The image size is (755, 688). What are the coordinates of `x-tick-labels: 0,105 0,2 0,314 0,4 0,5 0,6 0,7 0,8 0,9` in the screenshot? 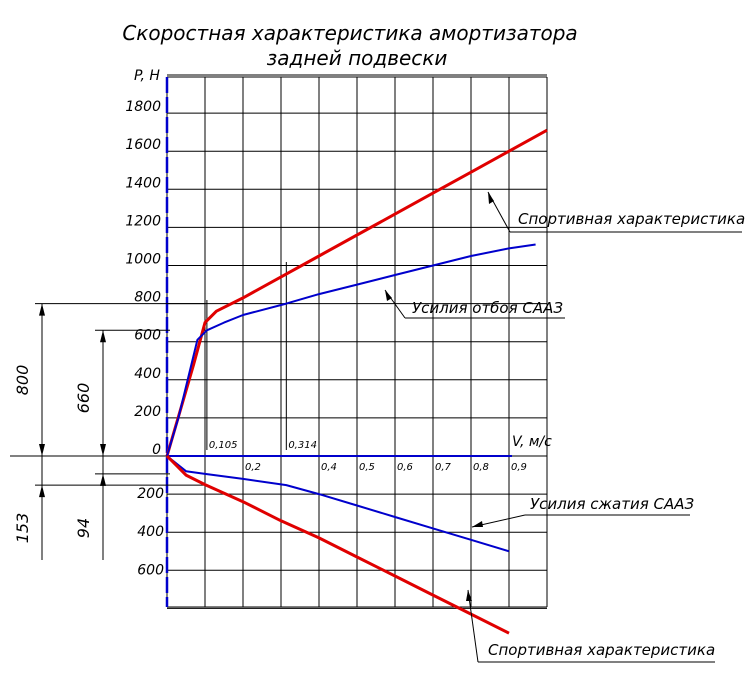 It's located at (366, 367).